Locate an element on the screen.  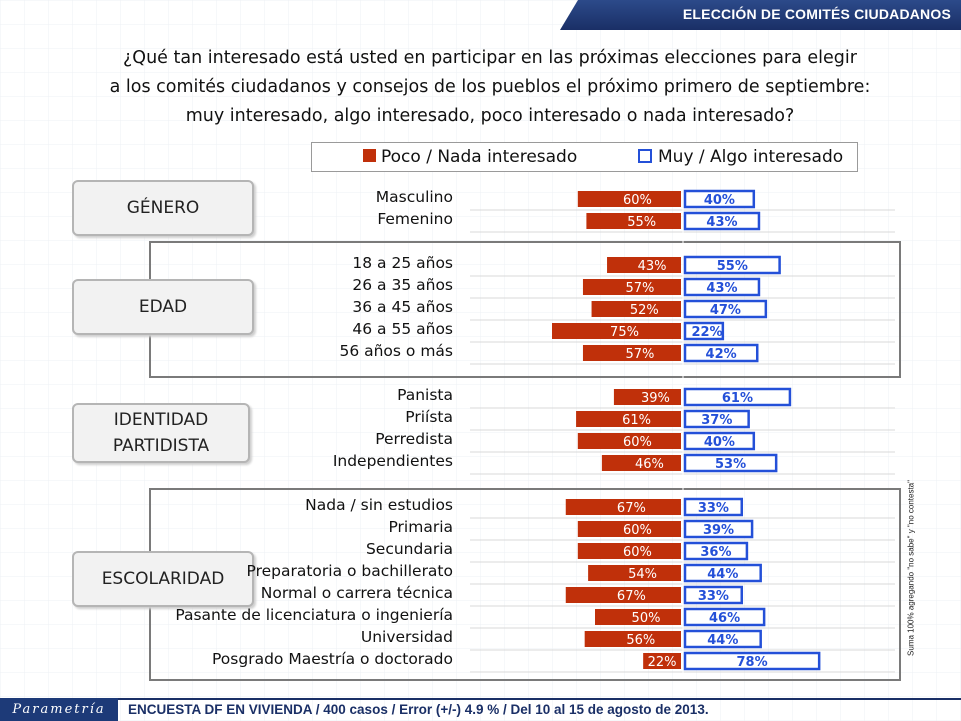
row-label: 56 años o más is located at coordinates (396, 351).